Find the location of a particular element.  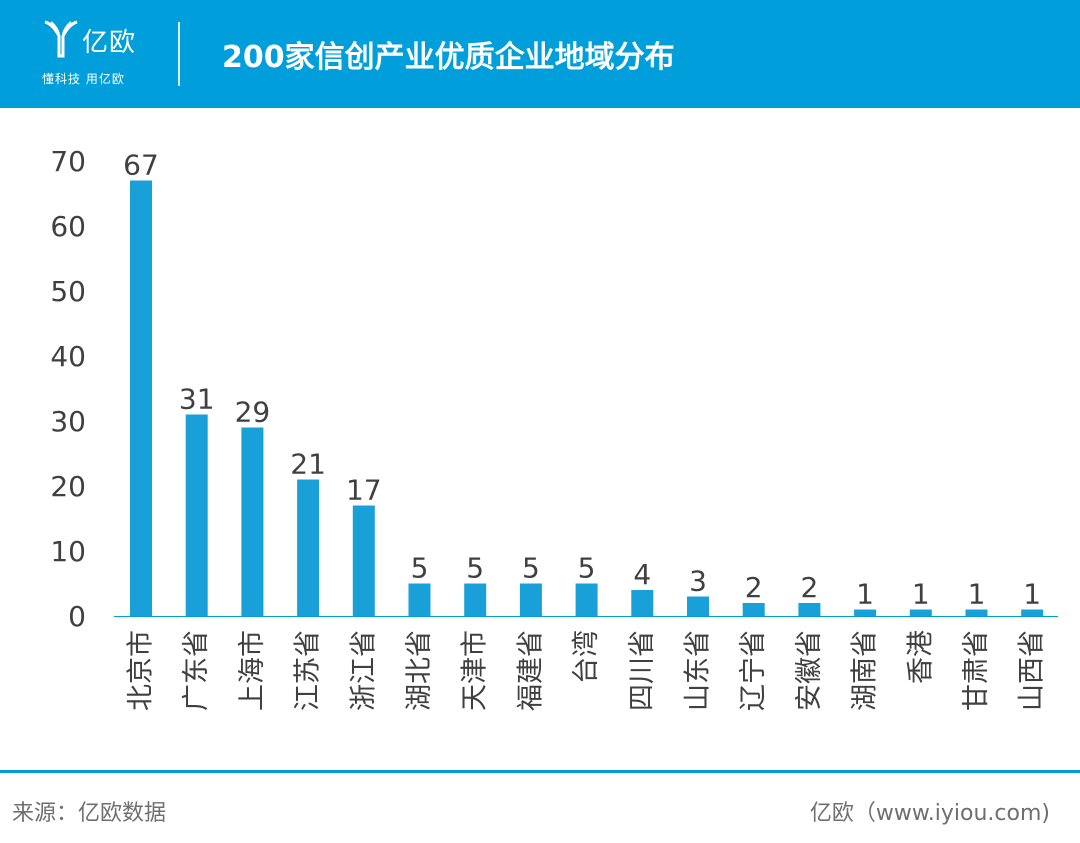

data-label: 3 is located at coordinates (698, 581).